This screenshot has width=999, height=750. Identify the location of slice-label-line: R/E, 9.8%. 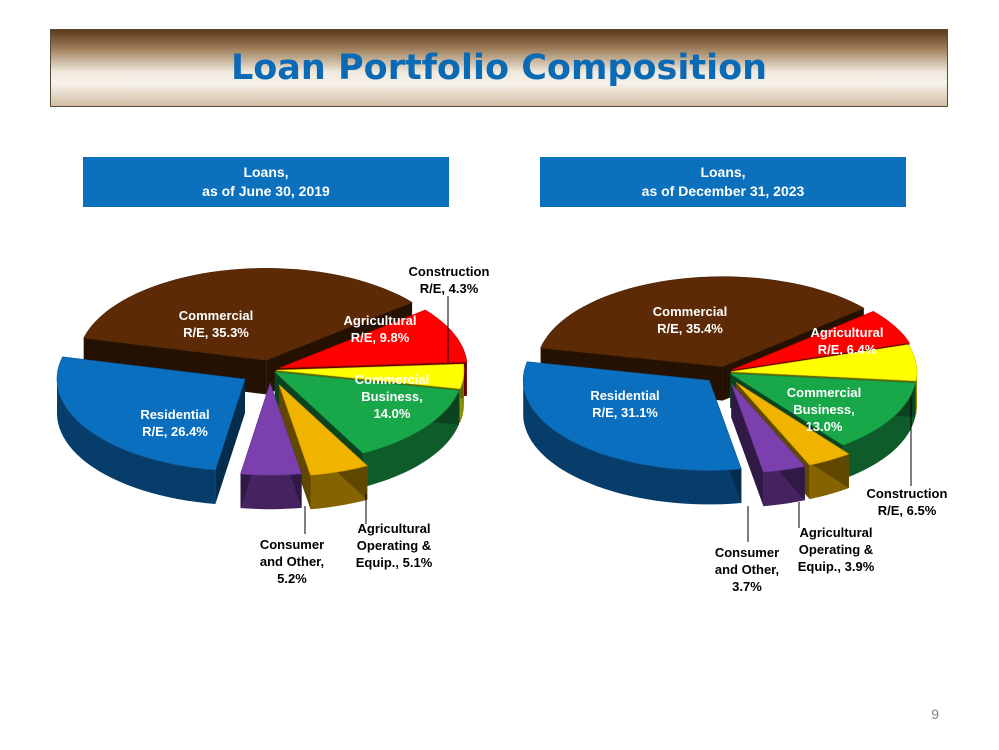
(380, 337).